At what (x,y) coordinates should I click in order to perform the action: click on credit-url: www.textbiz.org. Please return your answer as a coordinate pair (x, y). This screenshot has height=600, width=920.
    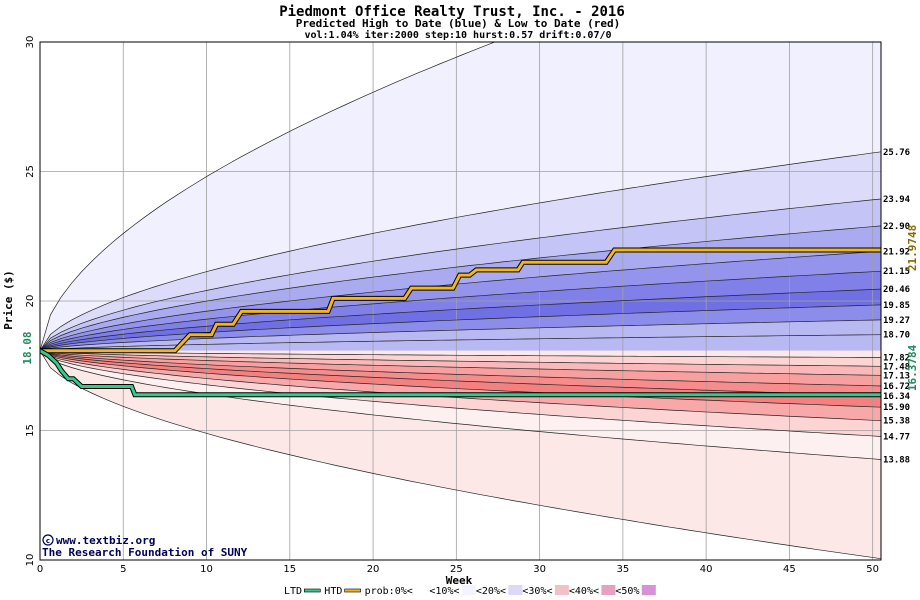
    Looking at the image, I should click on (105, 540).